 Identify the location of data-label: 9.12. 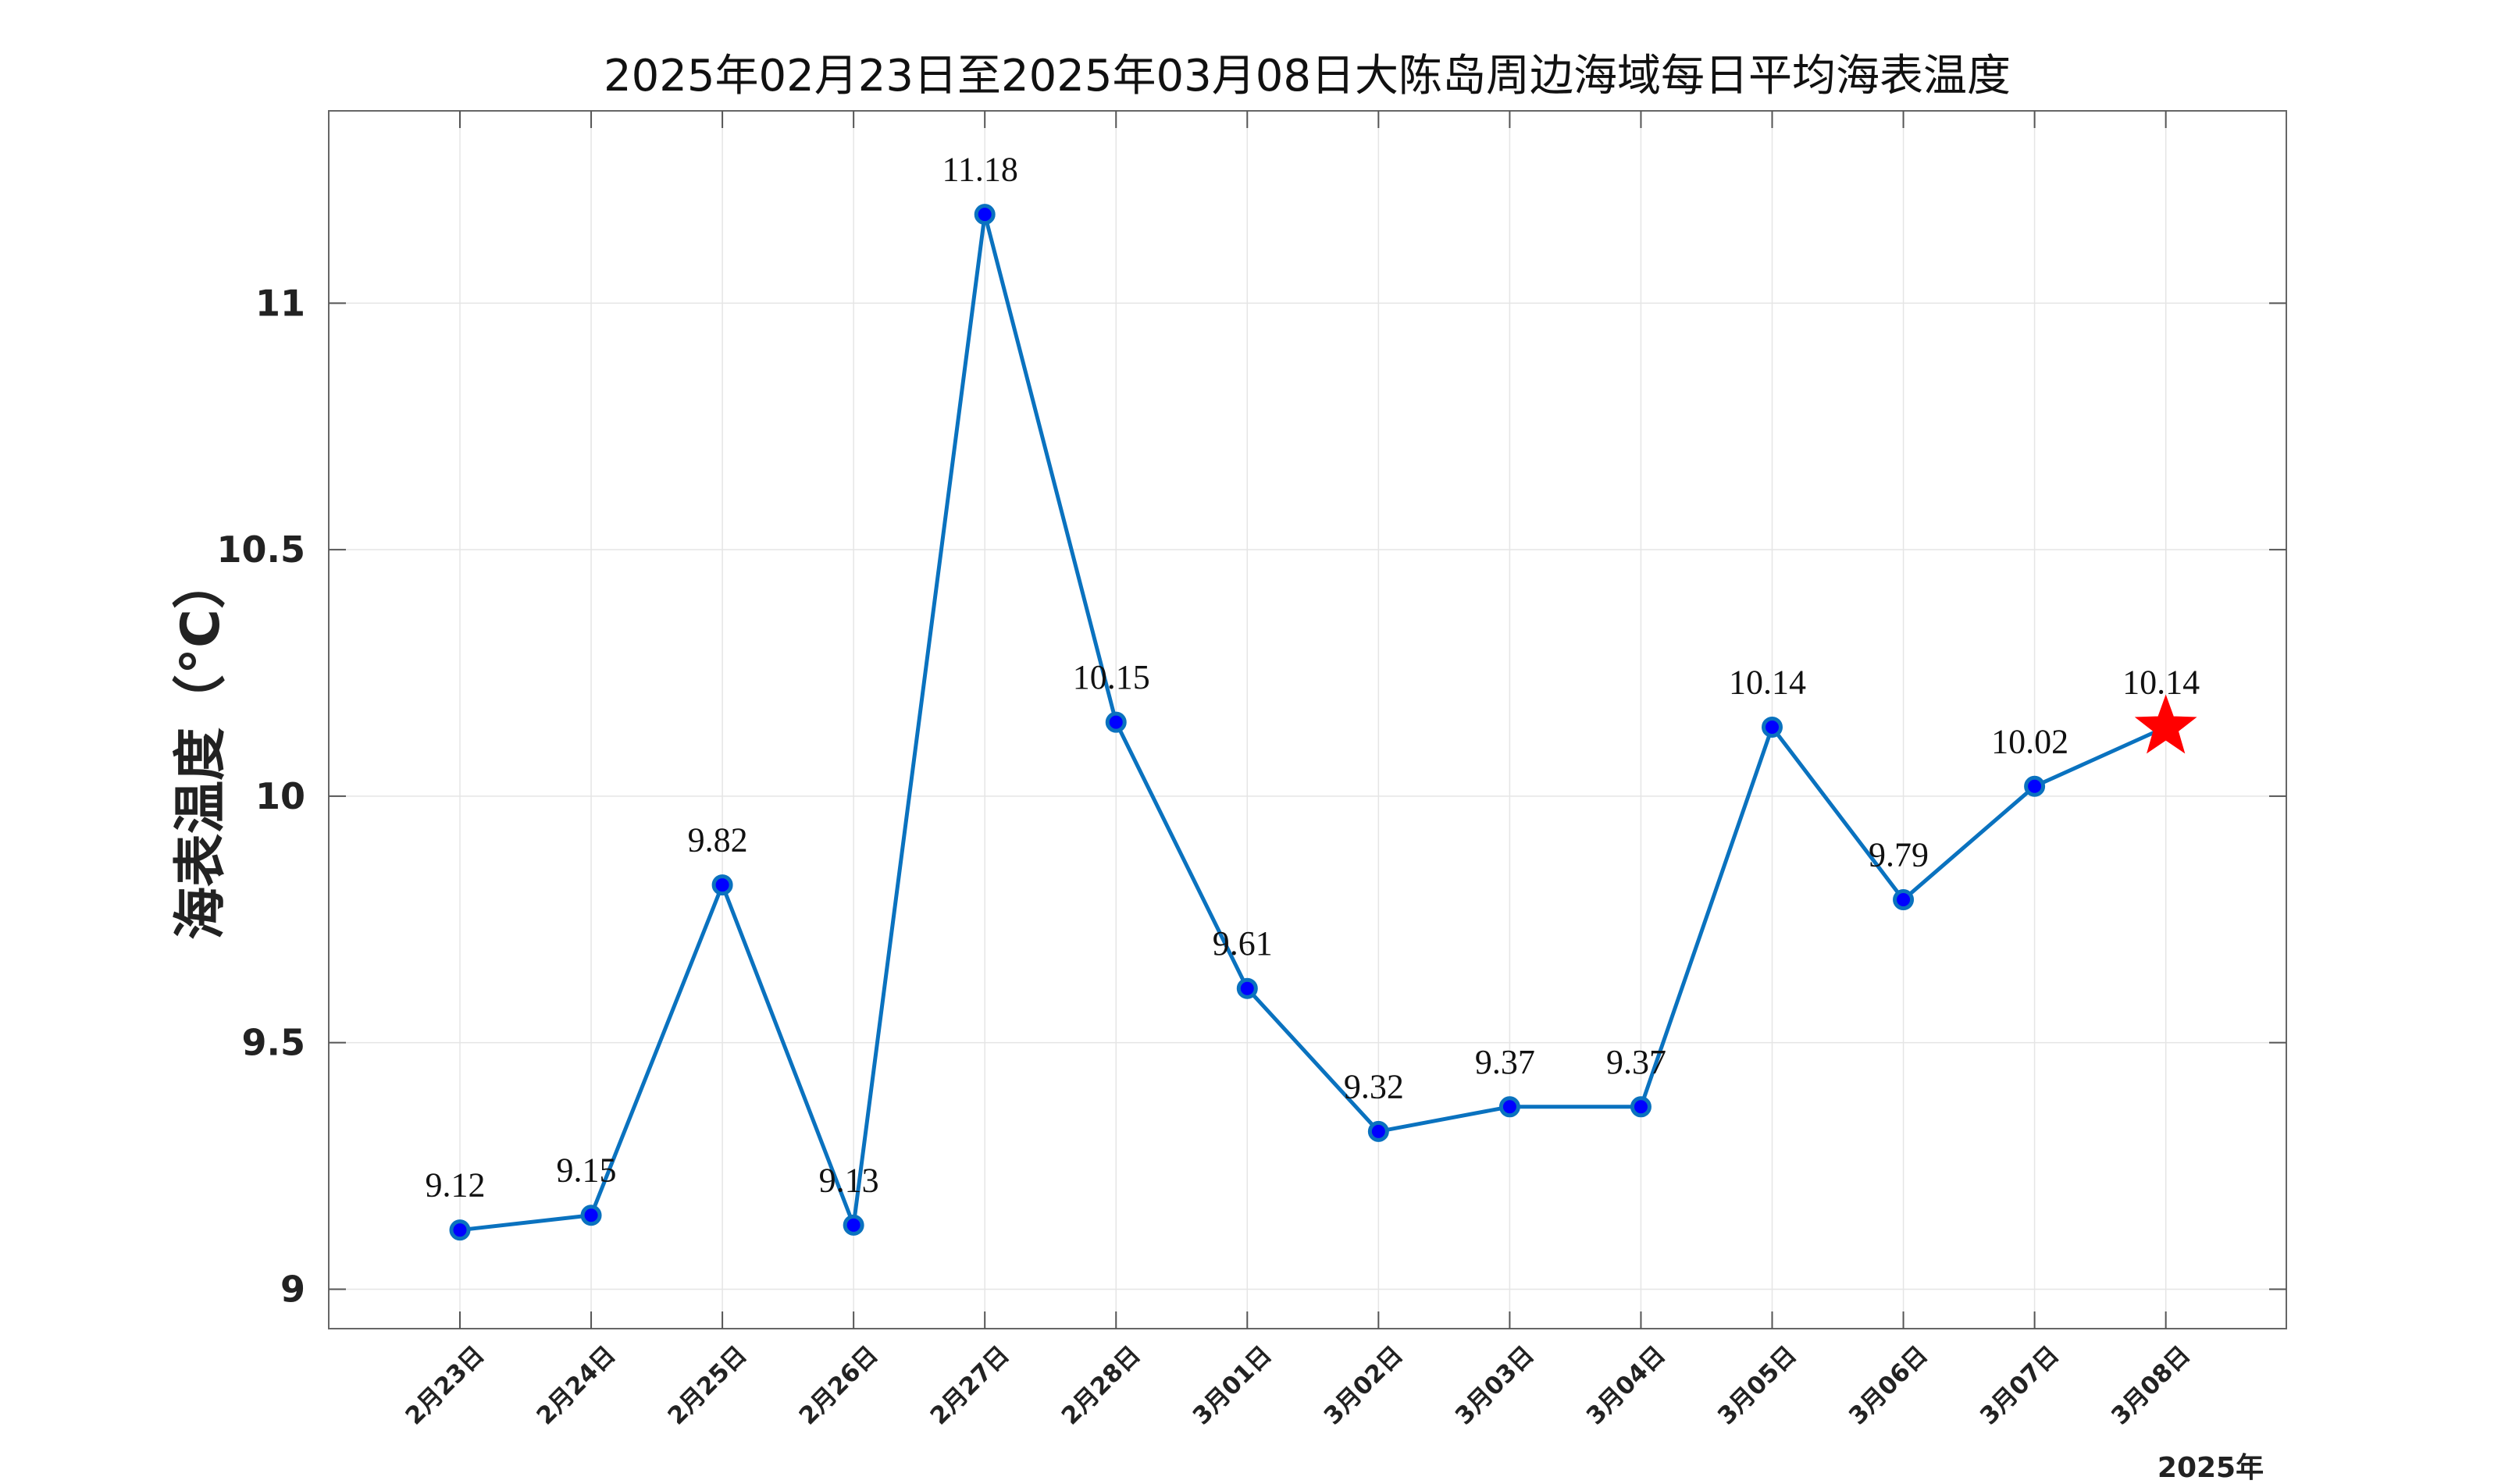
(456, 1185).